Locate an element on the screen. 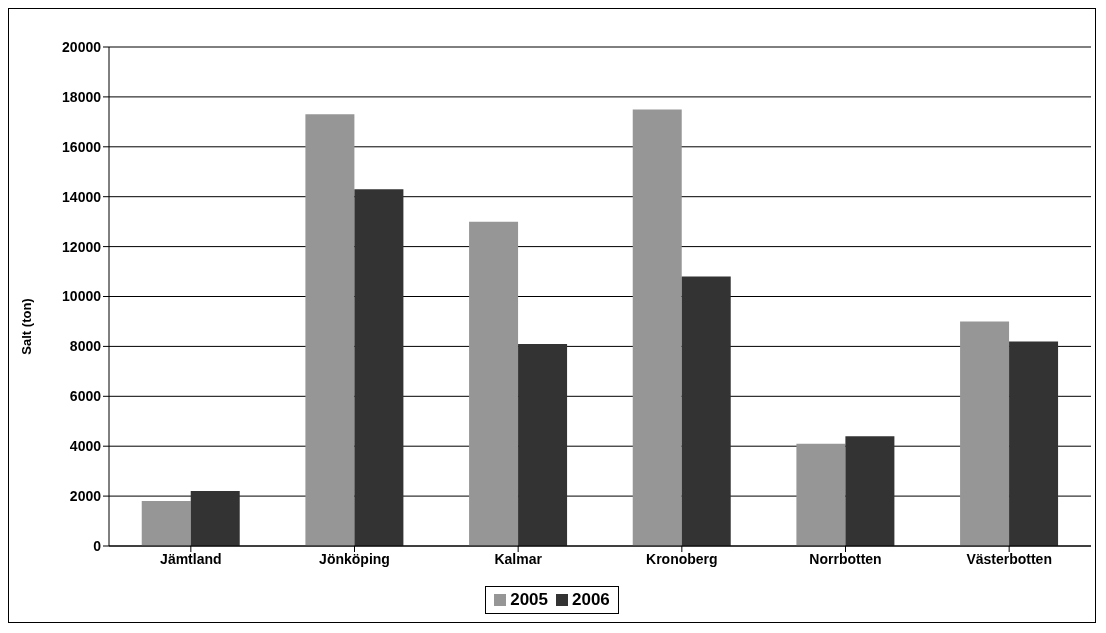 This screenshot has width=1106, height=633. x-tick-label: Kalmar is located at coordinates (518, 558).